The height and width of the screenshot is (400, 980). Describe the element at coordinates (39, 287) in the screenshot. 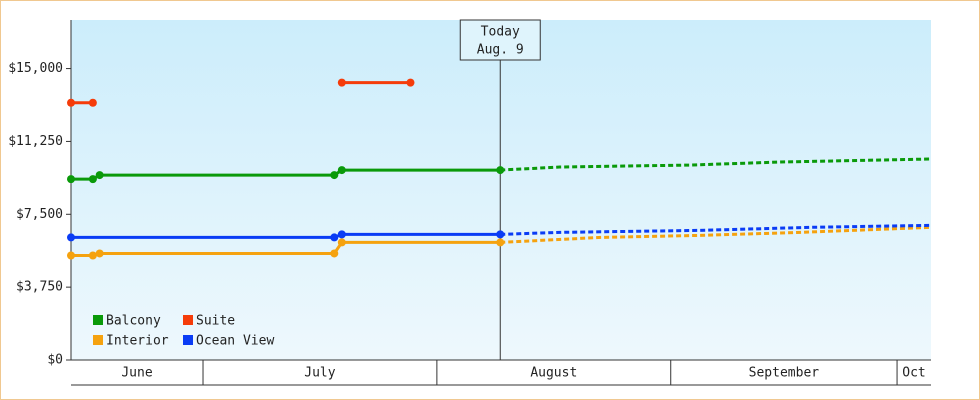

I see `y-tick-label: $3,750` at that location.